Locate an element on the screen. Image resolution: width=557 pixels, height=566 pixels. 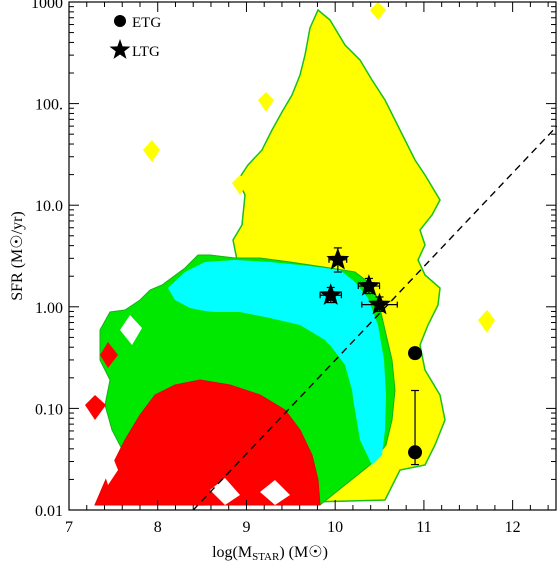
legend-star-marker is located at coordinates (120, 49).